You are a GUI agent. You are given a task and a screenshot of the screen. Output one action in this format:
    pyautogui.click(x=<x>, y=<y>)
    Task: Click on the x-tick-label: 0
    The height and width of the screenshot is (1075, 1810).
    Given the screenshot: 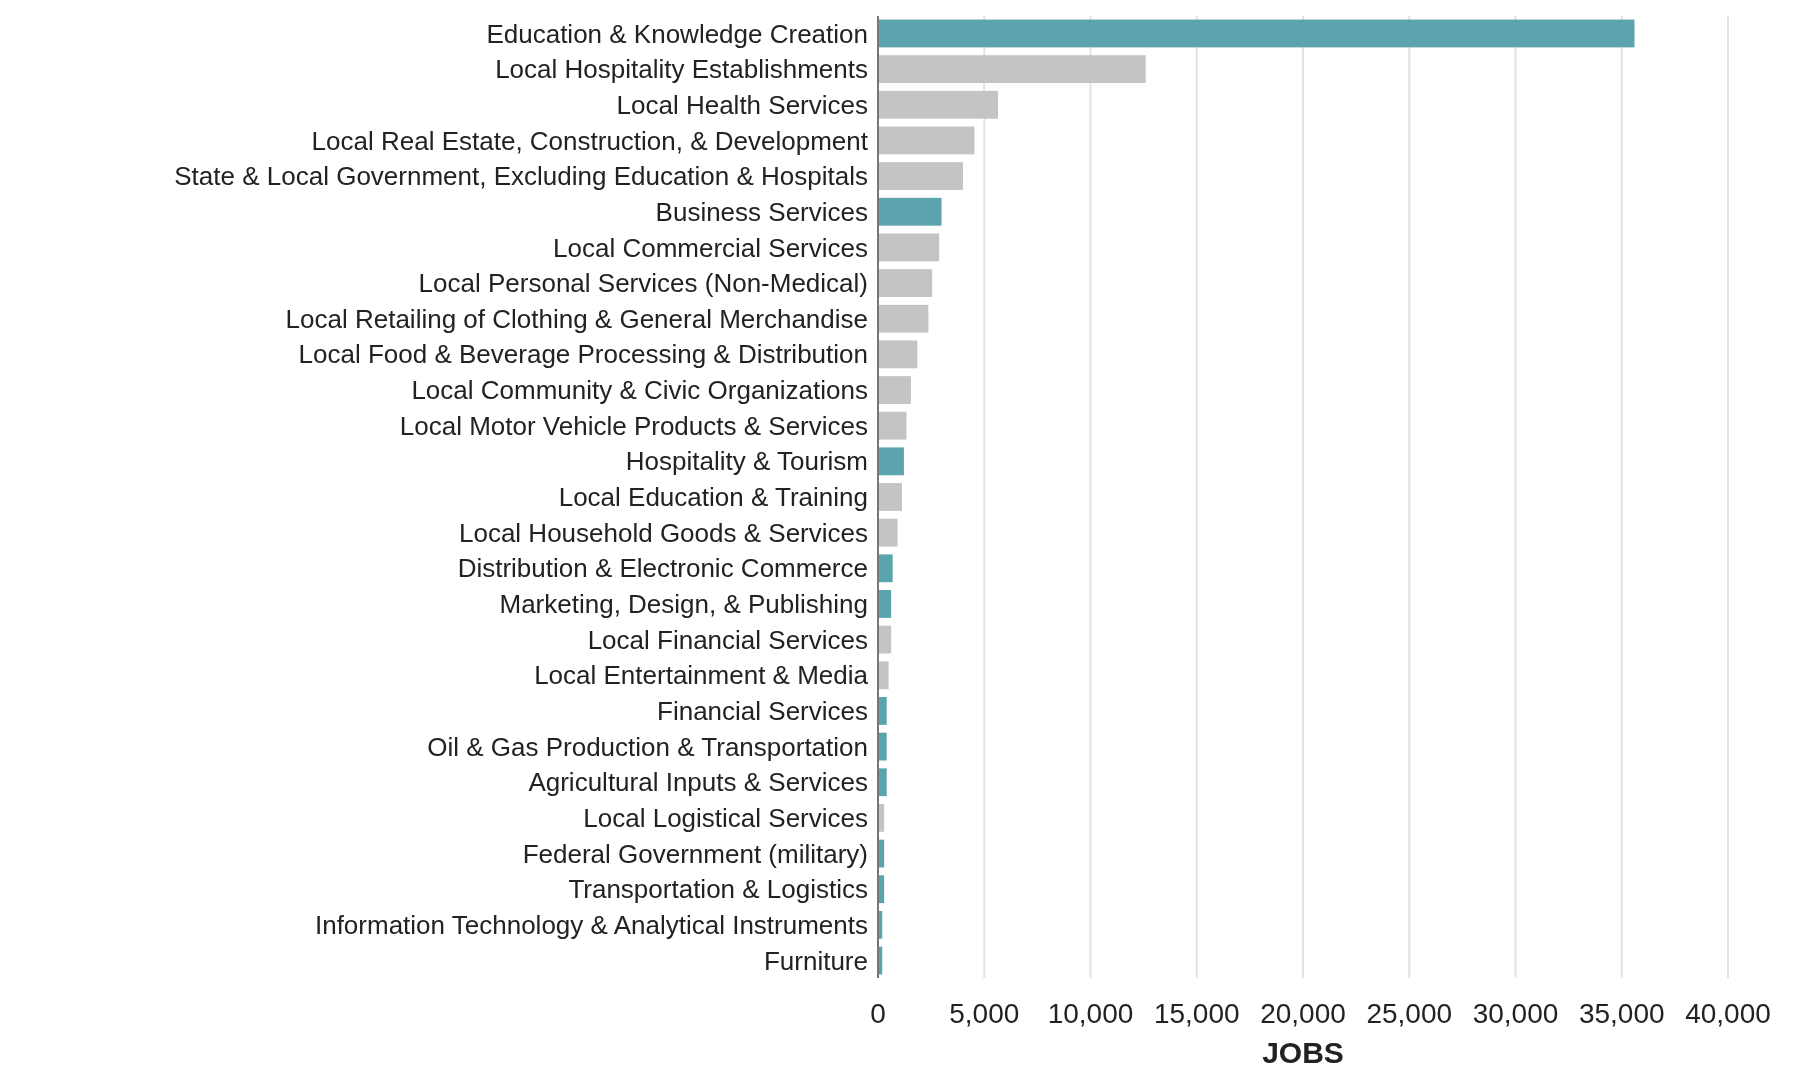 What is the action you would take?
    pyautogui.click(x=878, y=1013)
    